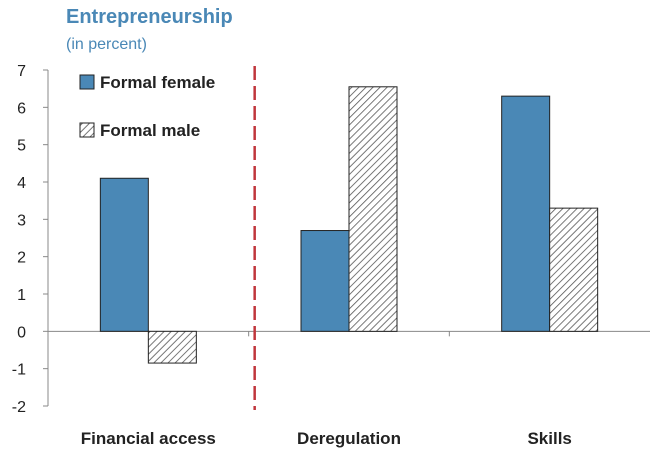 Image resolution: width=664 pixels, height=458 pixels. Describe the element at coordinates (21, 146) in the screenshot. I see `y-tick-label: 5` at that location.